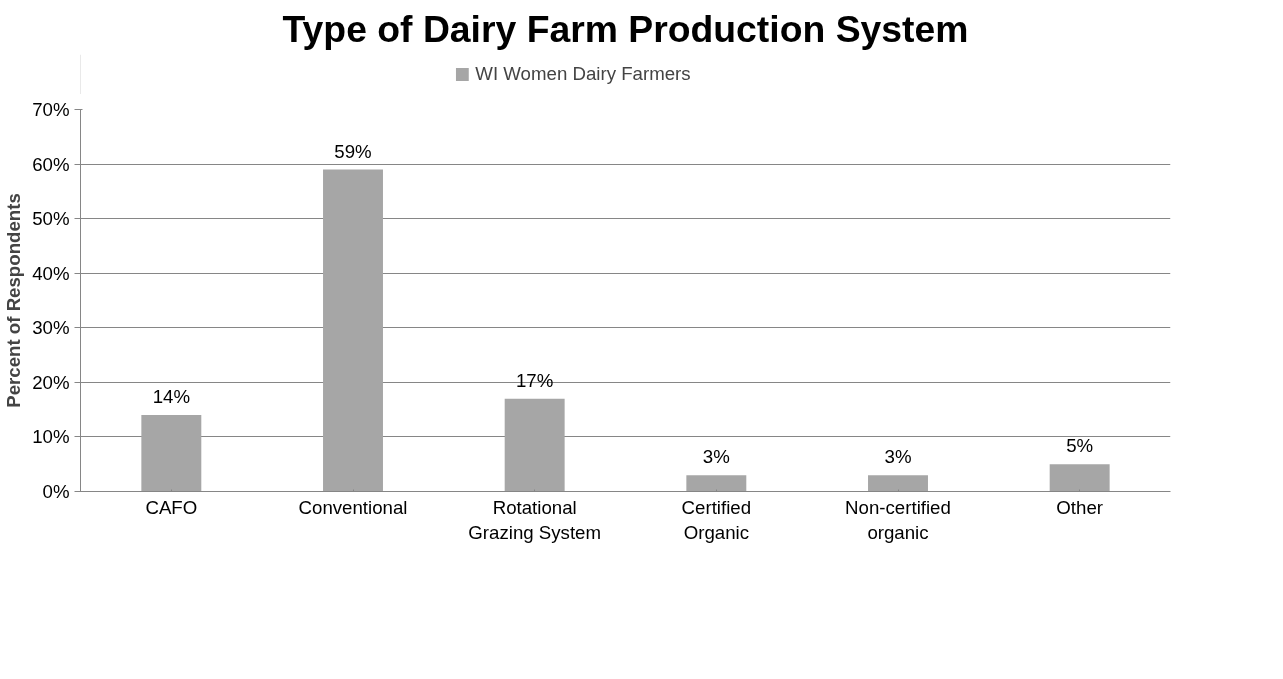 The width and height of the screenshot is (1283, 679). I want to click on chart-title: Type of Dairy Farm Production System, so click(625, 28).